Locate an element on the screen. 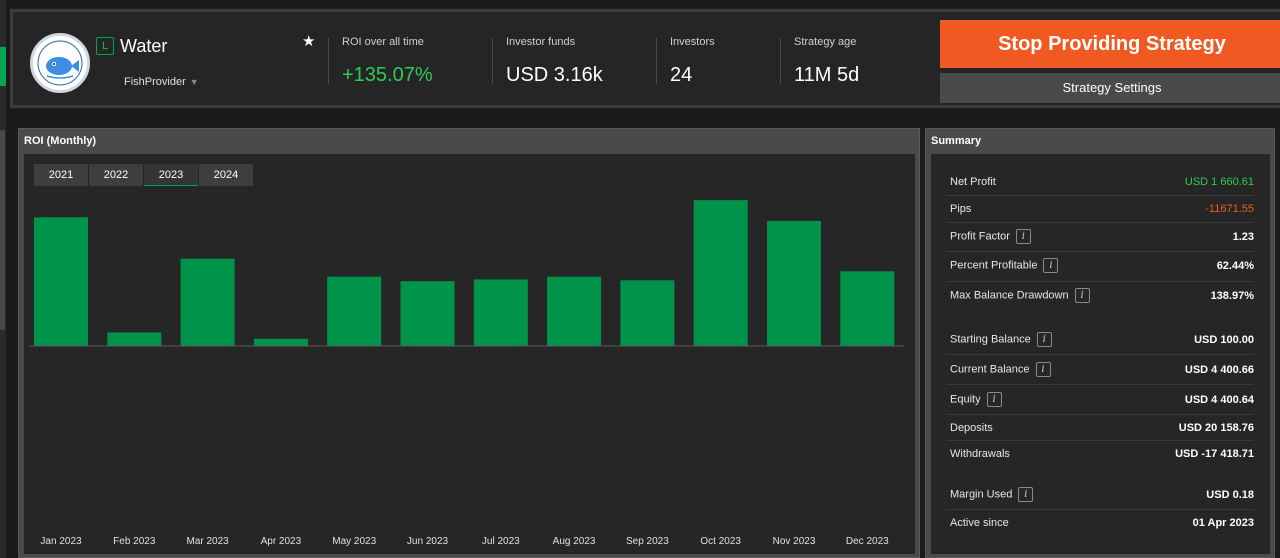 The image size is (1280, 558). summary-value: USD 1 660.61 is located at coordinates (1219, 182).